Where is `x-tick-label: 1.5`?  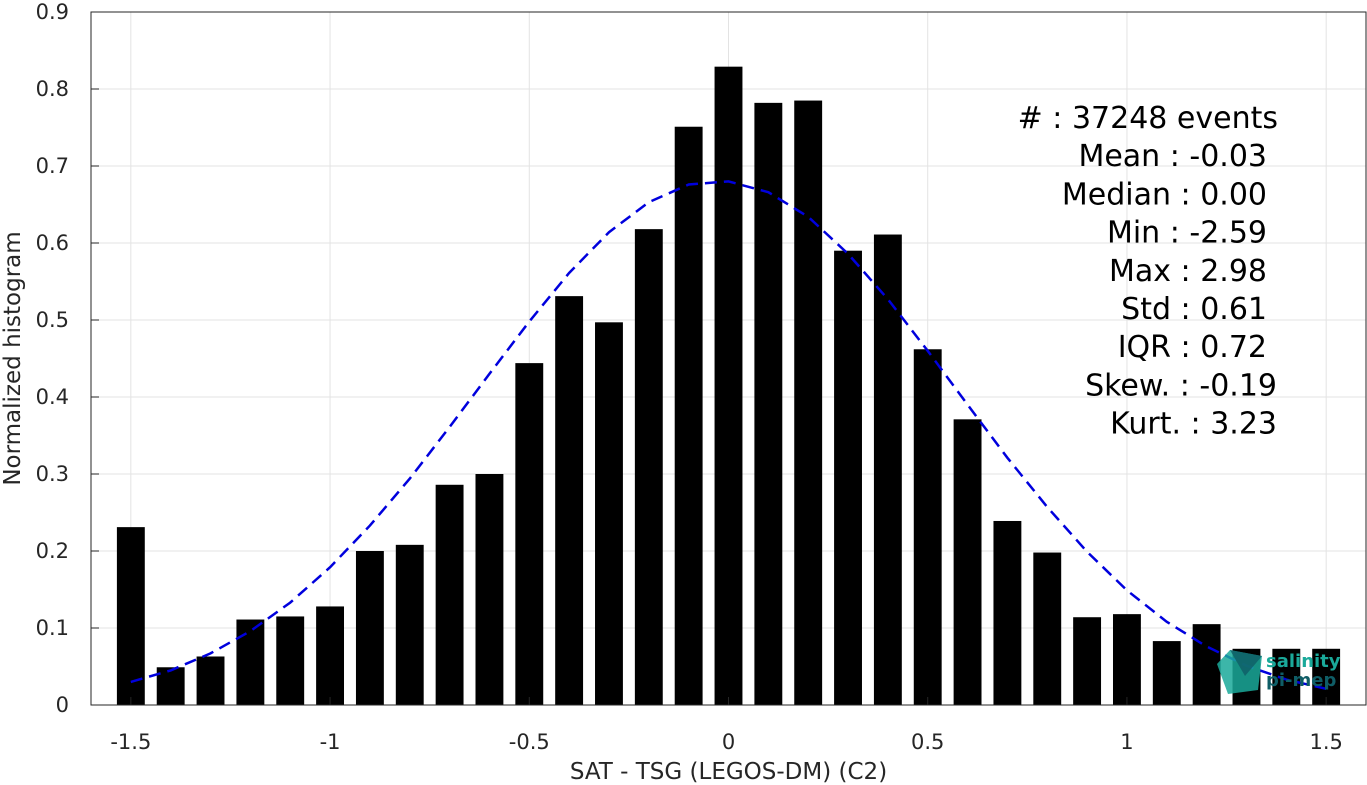
x-tick-label: 1.5 is located at coordinates (1325, 742).